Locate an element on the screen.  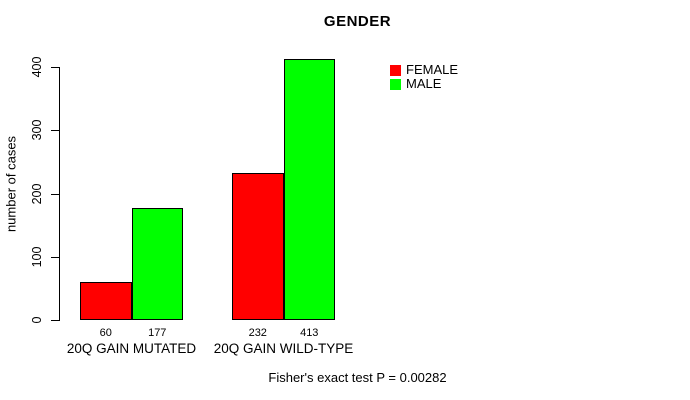
legend: FEMALE MALE is located at coordinates (424, 77).